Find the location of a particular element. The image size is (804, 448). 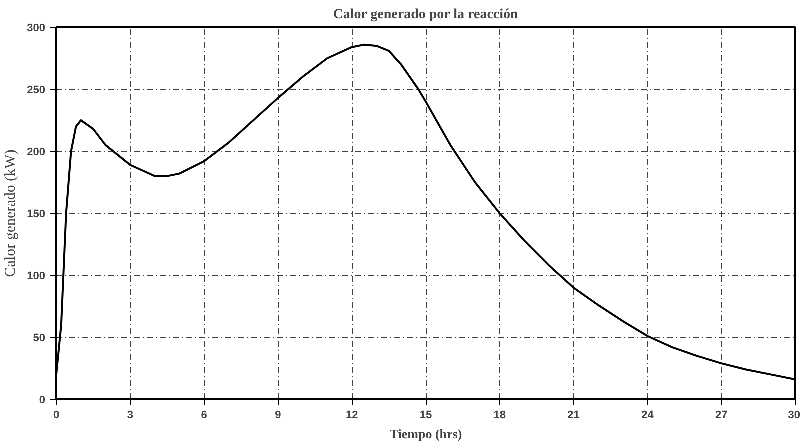

x-tick-label: 21 is located at coordinates (574, 416).